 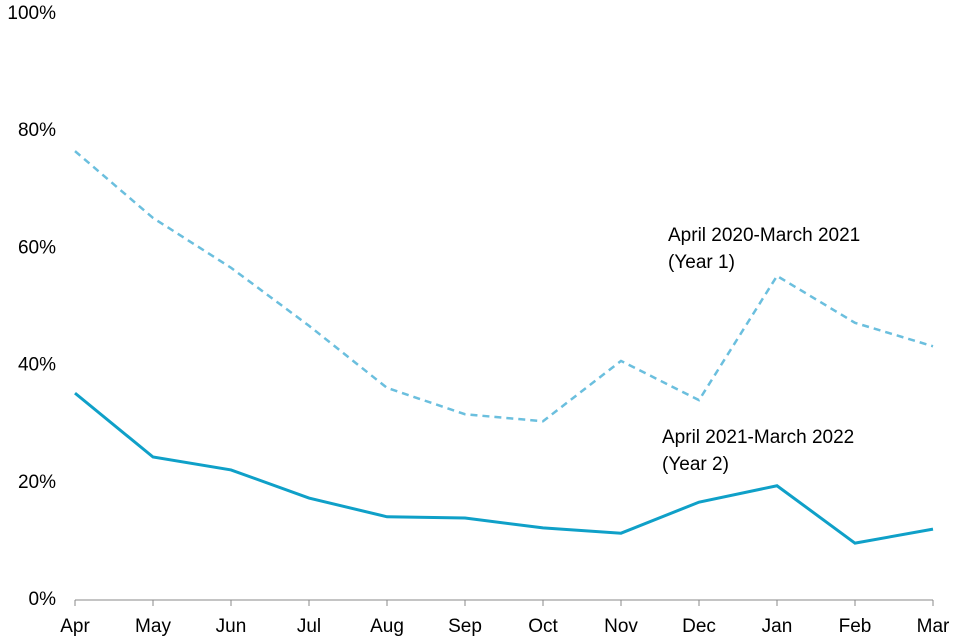 I want to click on y-tick-label: 60%, so click(x=37, y=247).